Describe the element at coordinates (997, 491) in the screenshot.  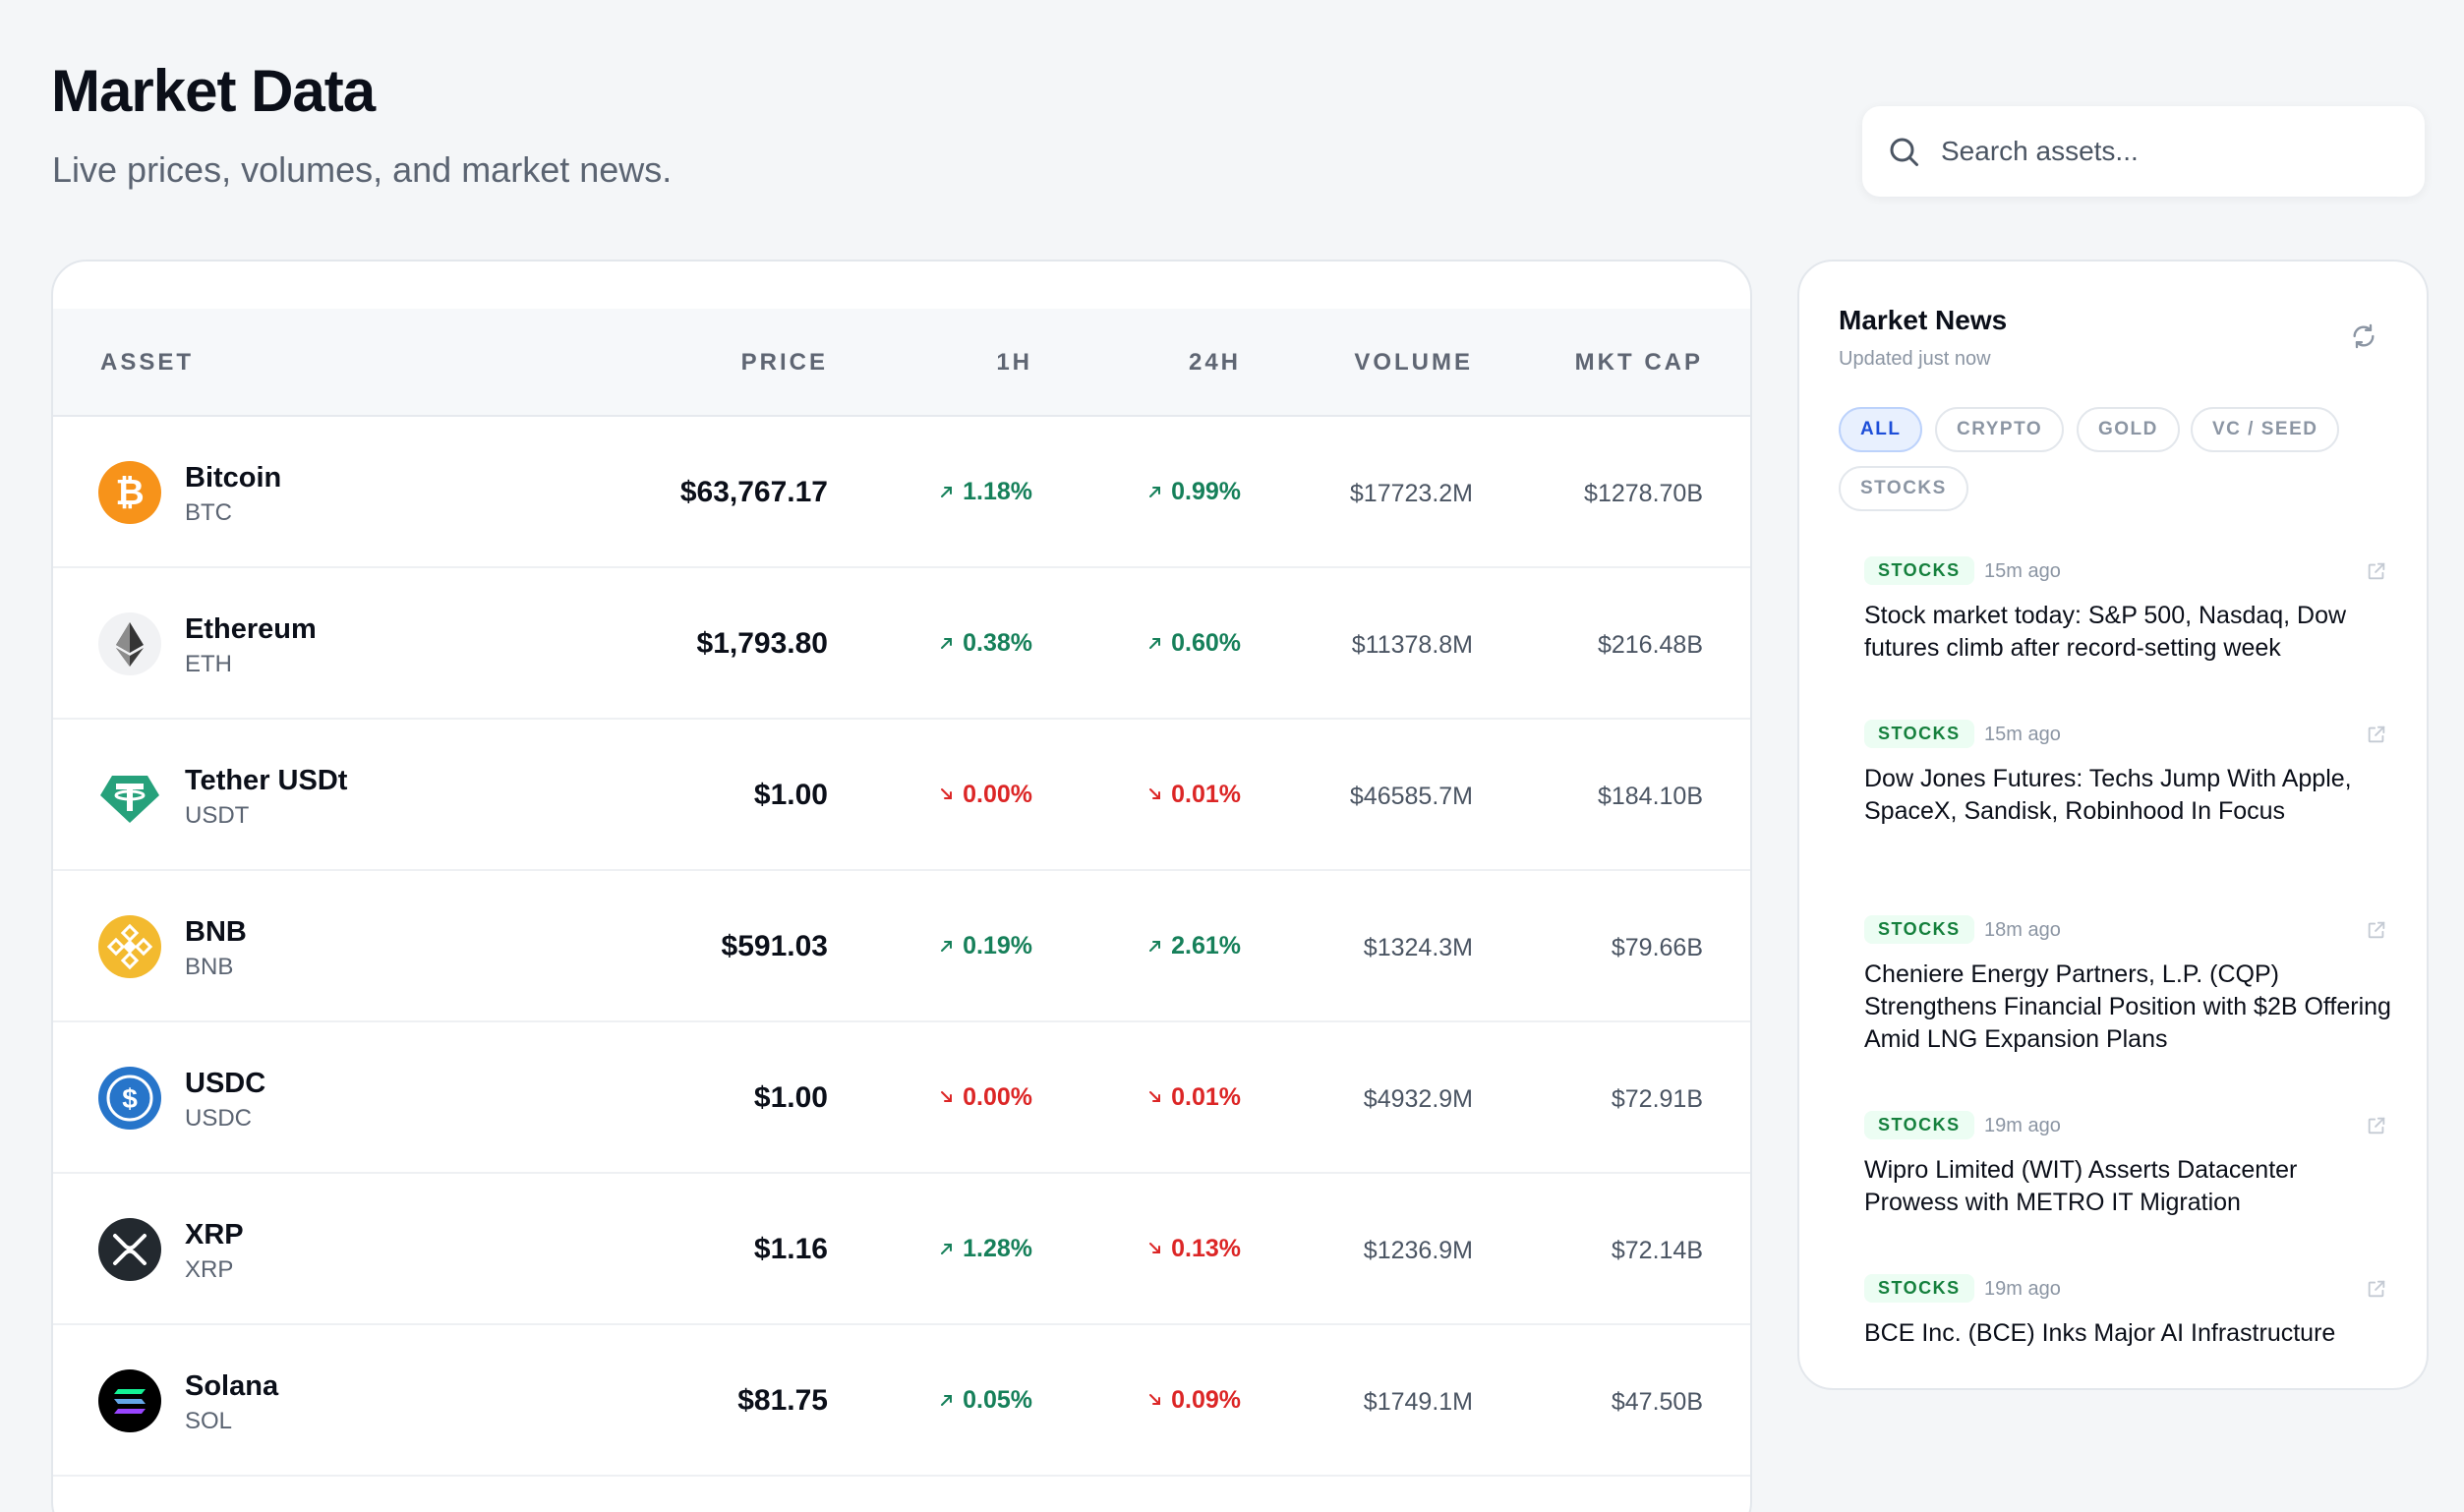
I see `change-1h-value: 1.18%` at that location.